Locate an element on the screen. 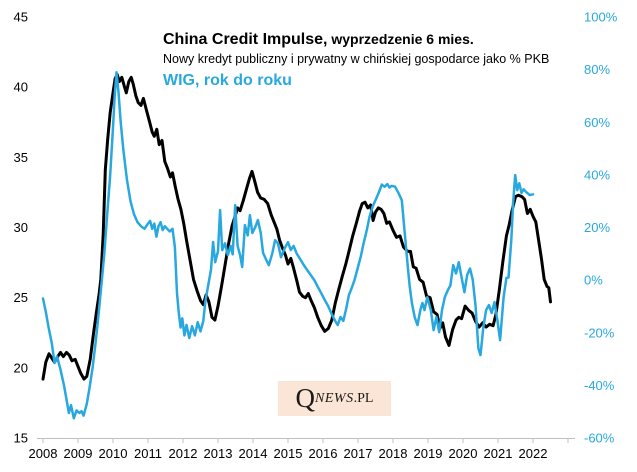  left-axis-tick-label: 30 is located at coordinates (21, 227).